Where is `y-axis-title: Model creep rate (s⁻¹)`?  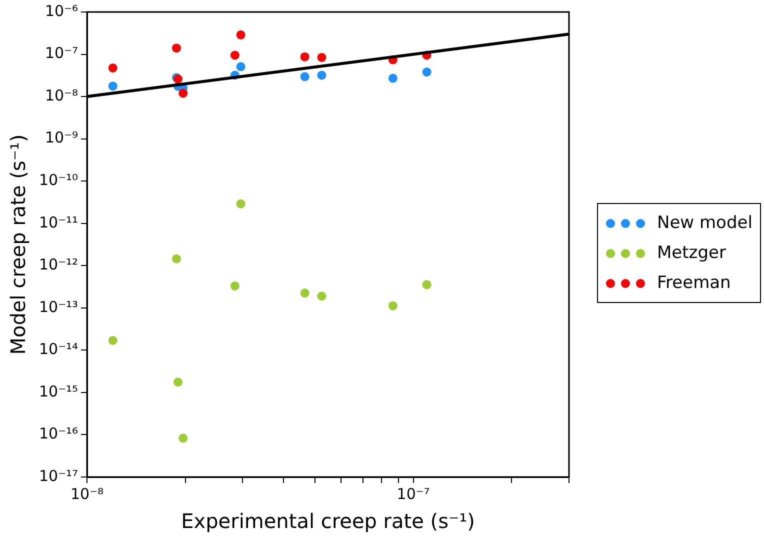
y-axis-title: Model creep rate (s⁻¹) is located at coordinates (18, 244).